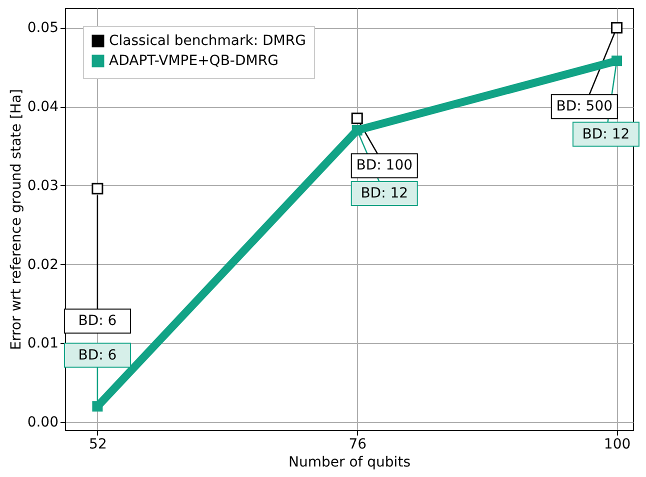  I want to click on y-tick-label: 0.03, so click(42, 186).